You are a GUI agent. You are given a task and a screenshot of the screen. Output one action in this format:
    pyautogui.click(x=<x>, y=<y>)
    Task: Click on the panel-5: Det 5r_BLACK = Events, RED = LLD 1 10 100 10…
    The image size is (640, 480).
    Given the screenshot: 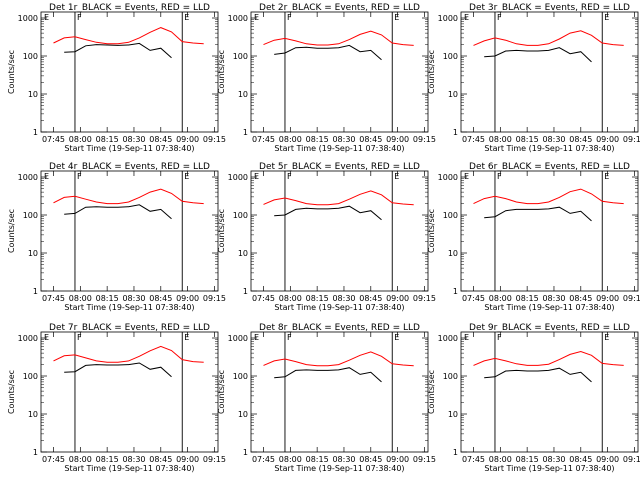 What is the action you would take?
    pyautogui.click(x=326, y=237)
    